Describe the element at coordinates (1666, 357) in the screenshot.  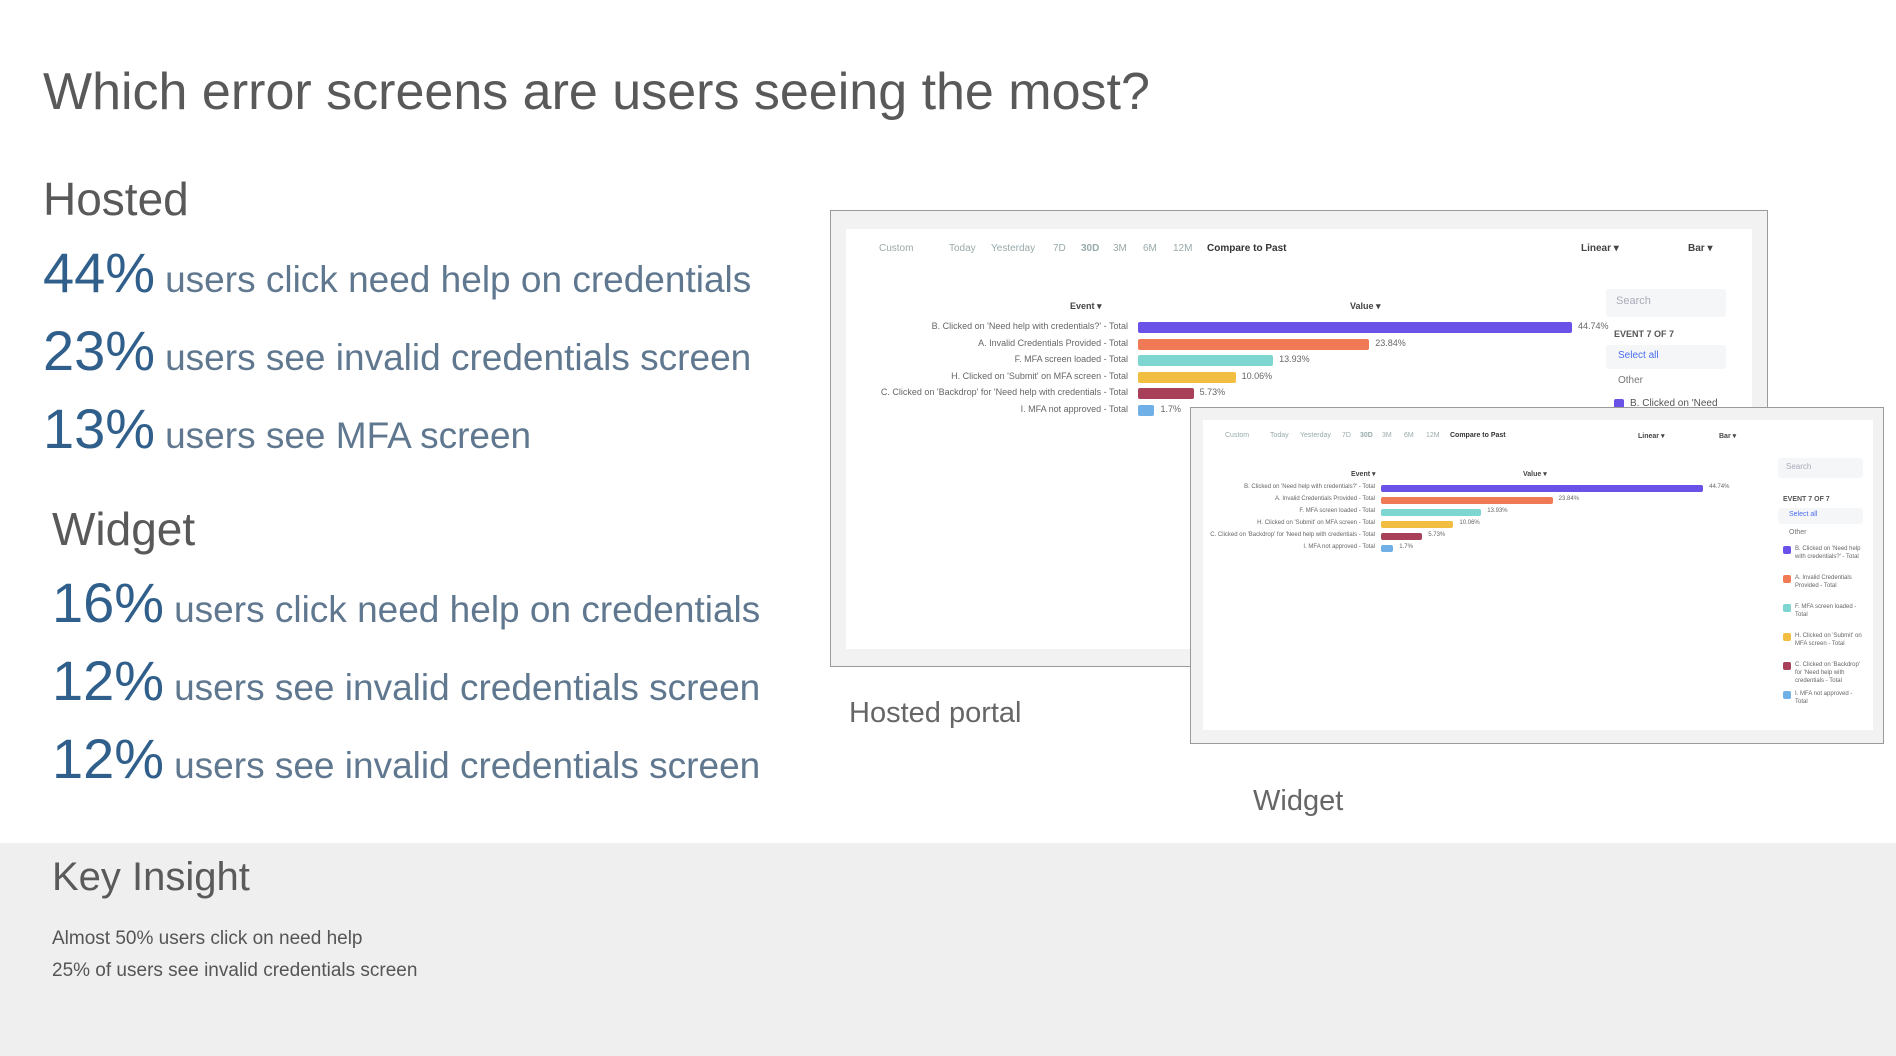
I see `hosted-select-all-row` at that location.